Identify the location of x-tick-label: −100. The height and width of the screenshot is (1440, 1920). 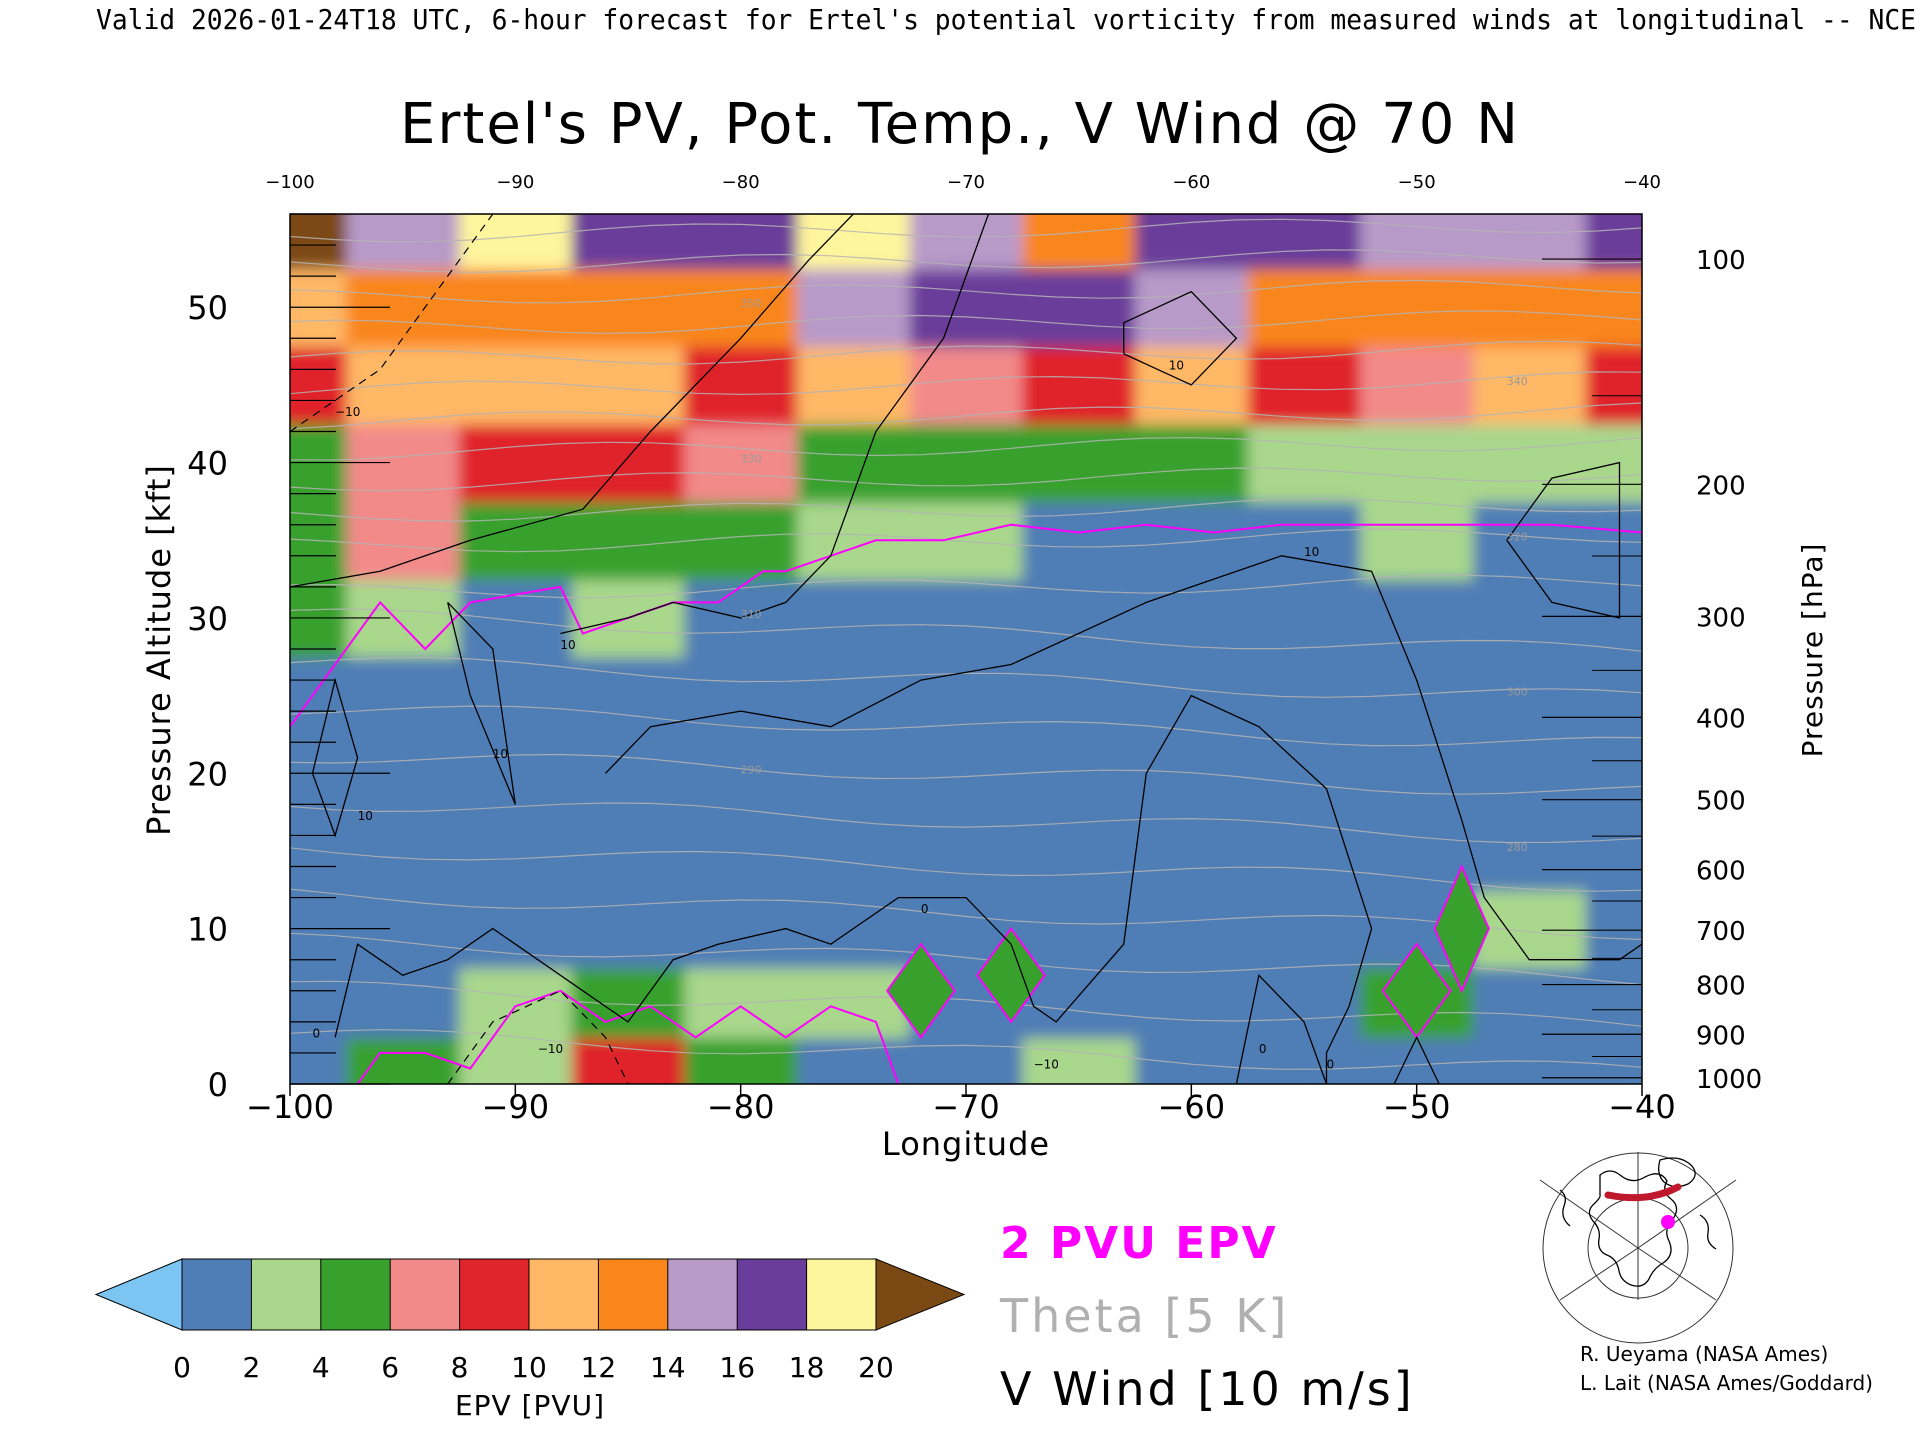
(290, 1107).